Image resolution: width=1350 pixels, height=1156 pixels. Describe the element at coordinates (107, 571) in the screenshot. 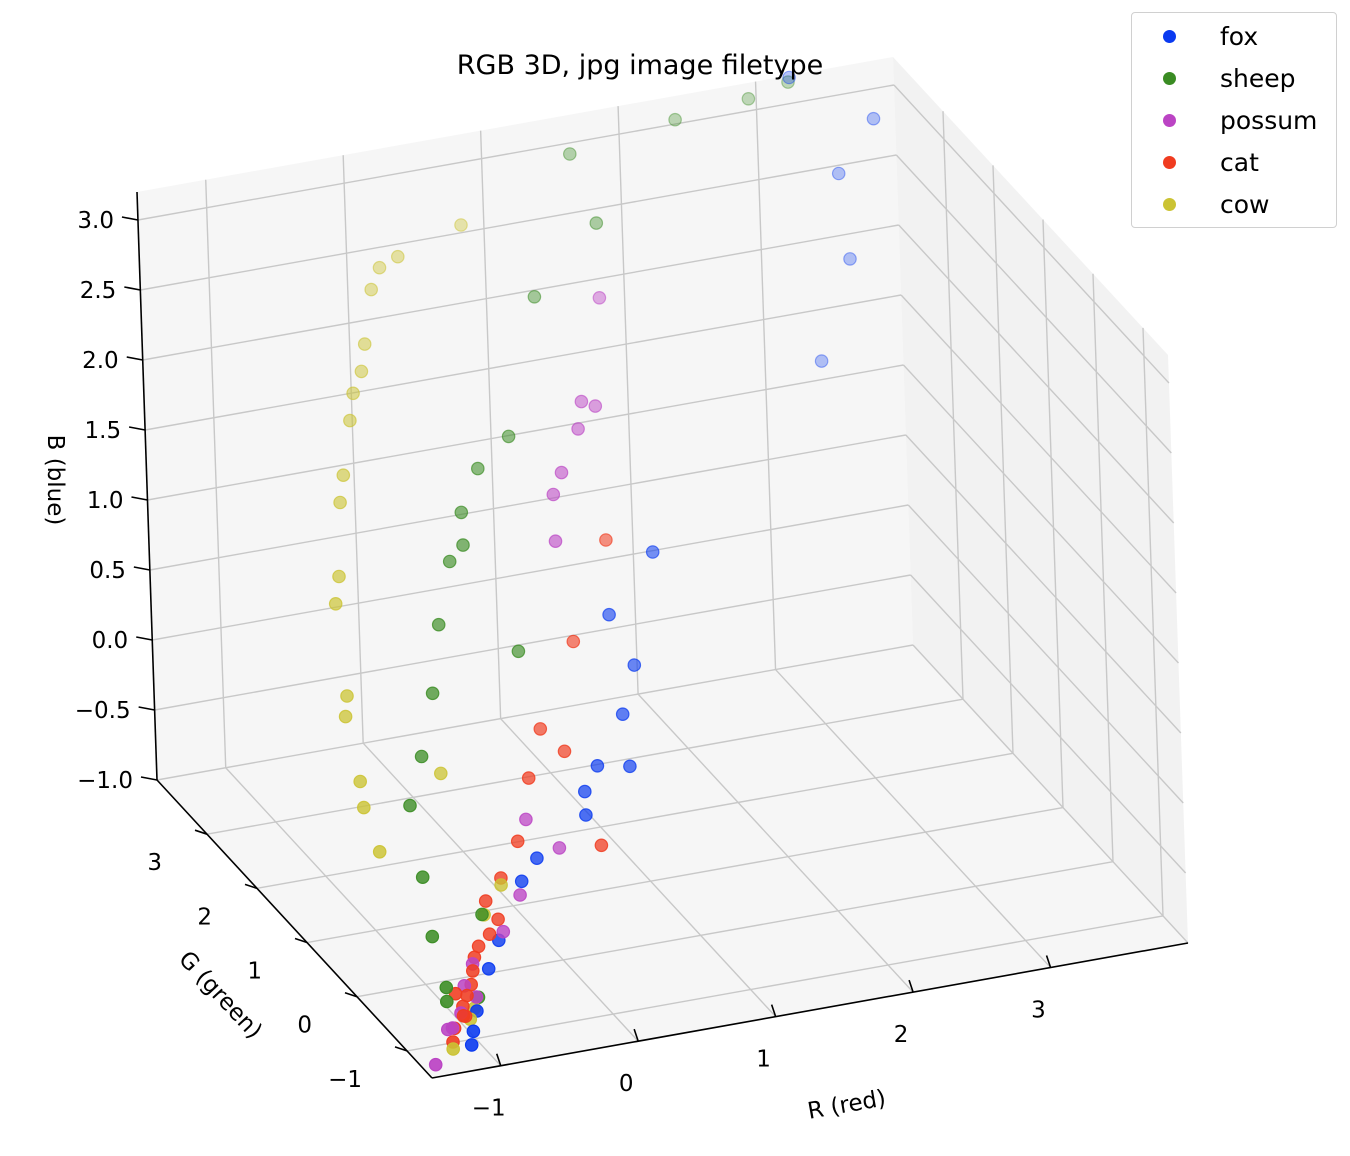

I see `z-tick-label: 0.5` at that location.